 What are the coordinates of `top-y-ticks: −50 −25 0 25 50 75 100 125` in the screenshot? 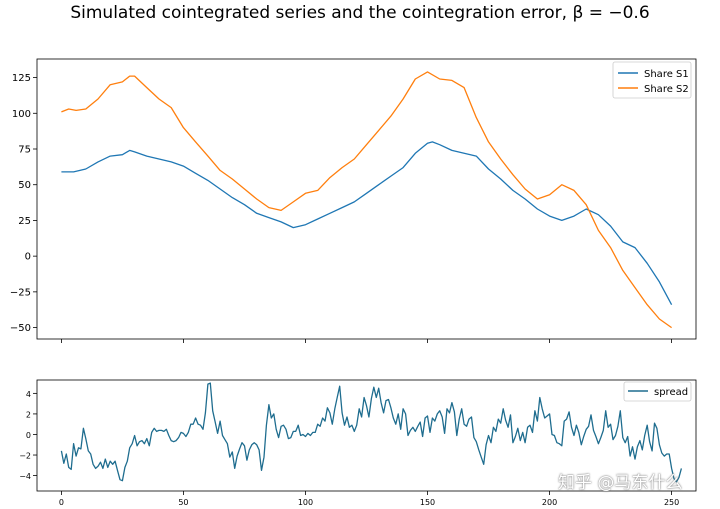 It's located at (23, 203).